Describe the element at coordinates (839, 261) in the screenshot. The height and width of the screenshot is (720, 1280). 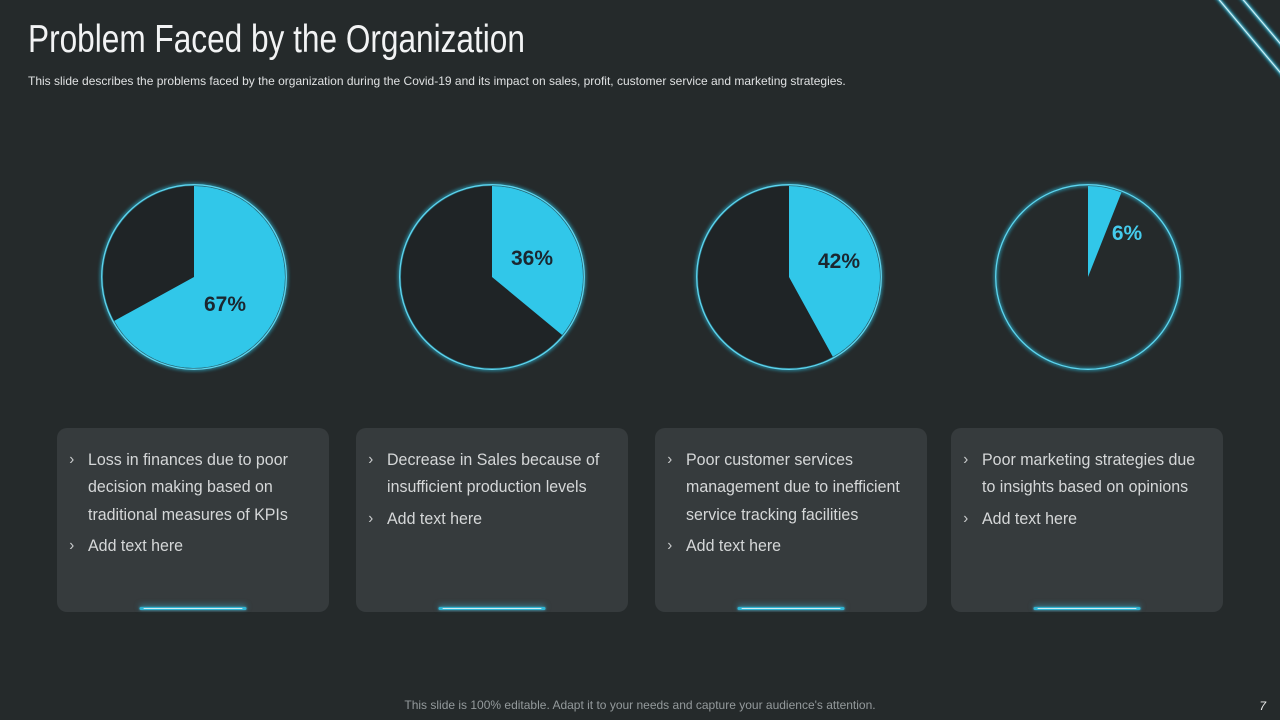
I see `svg-text: 42%` at that location.